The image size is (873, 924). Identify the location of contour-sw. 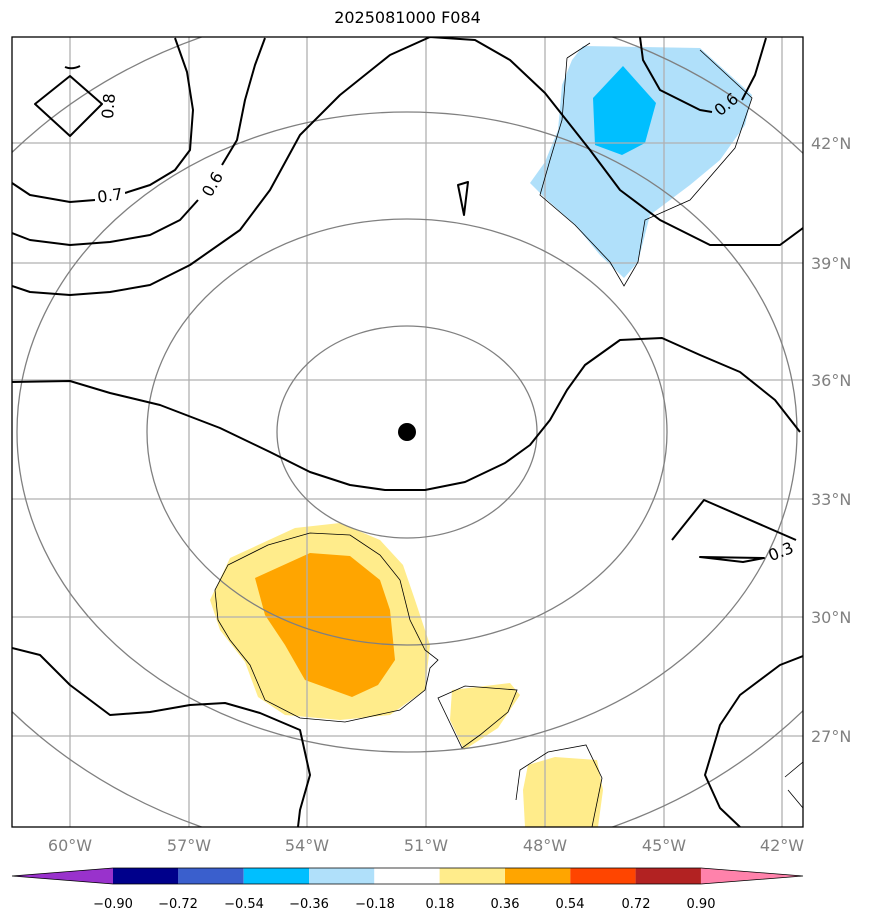
(161, 737).